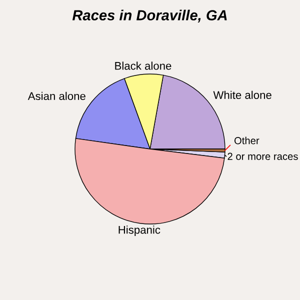 The height and width of the screenshot is (300, 300). What do you see at coordinates (247, 140) in the screenshot?
I see `slice-label: Other` at bounding box center [247, 140].